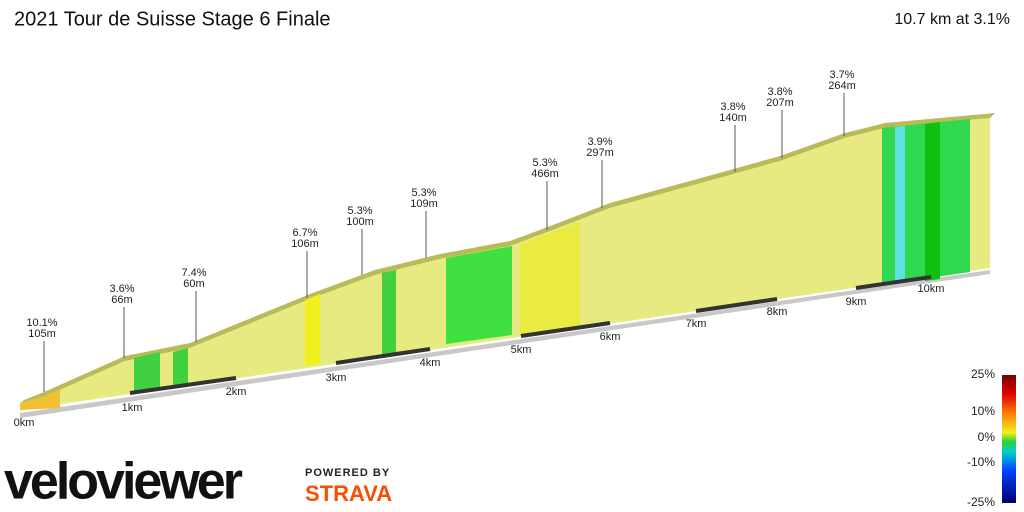 This screenshot has width=1024, height=512. I want to click on scale-label: 25%, so click(983, 374).